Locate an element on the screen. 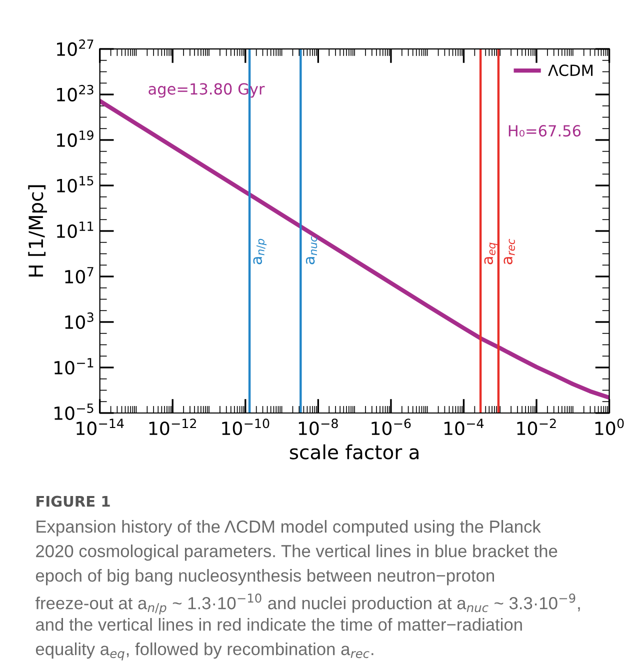 This screenshot has height=671, width=640. text: epoch of big bang nucleosynthesis between neutron−proton is located at coordinates (265, 577).